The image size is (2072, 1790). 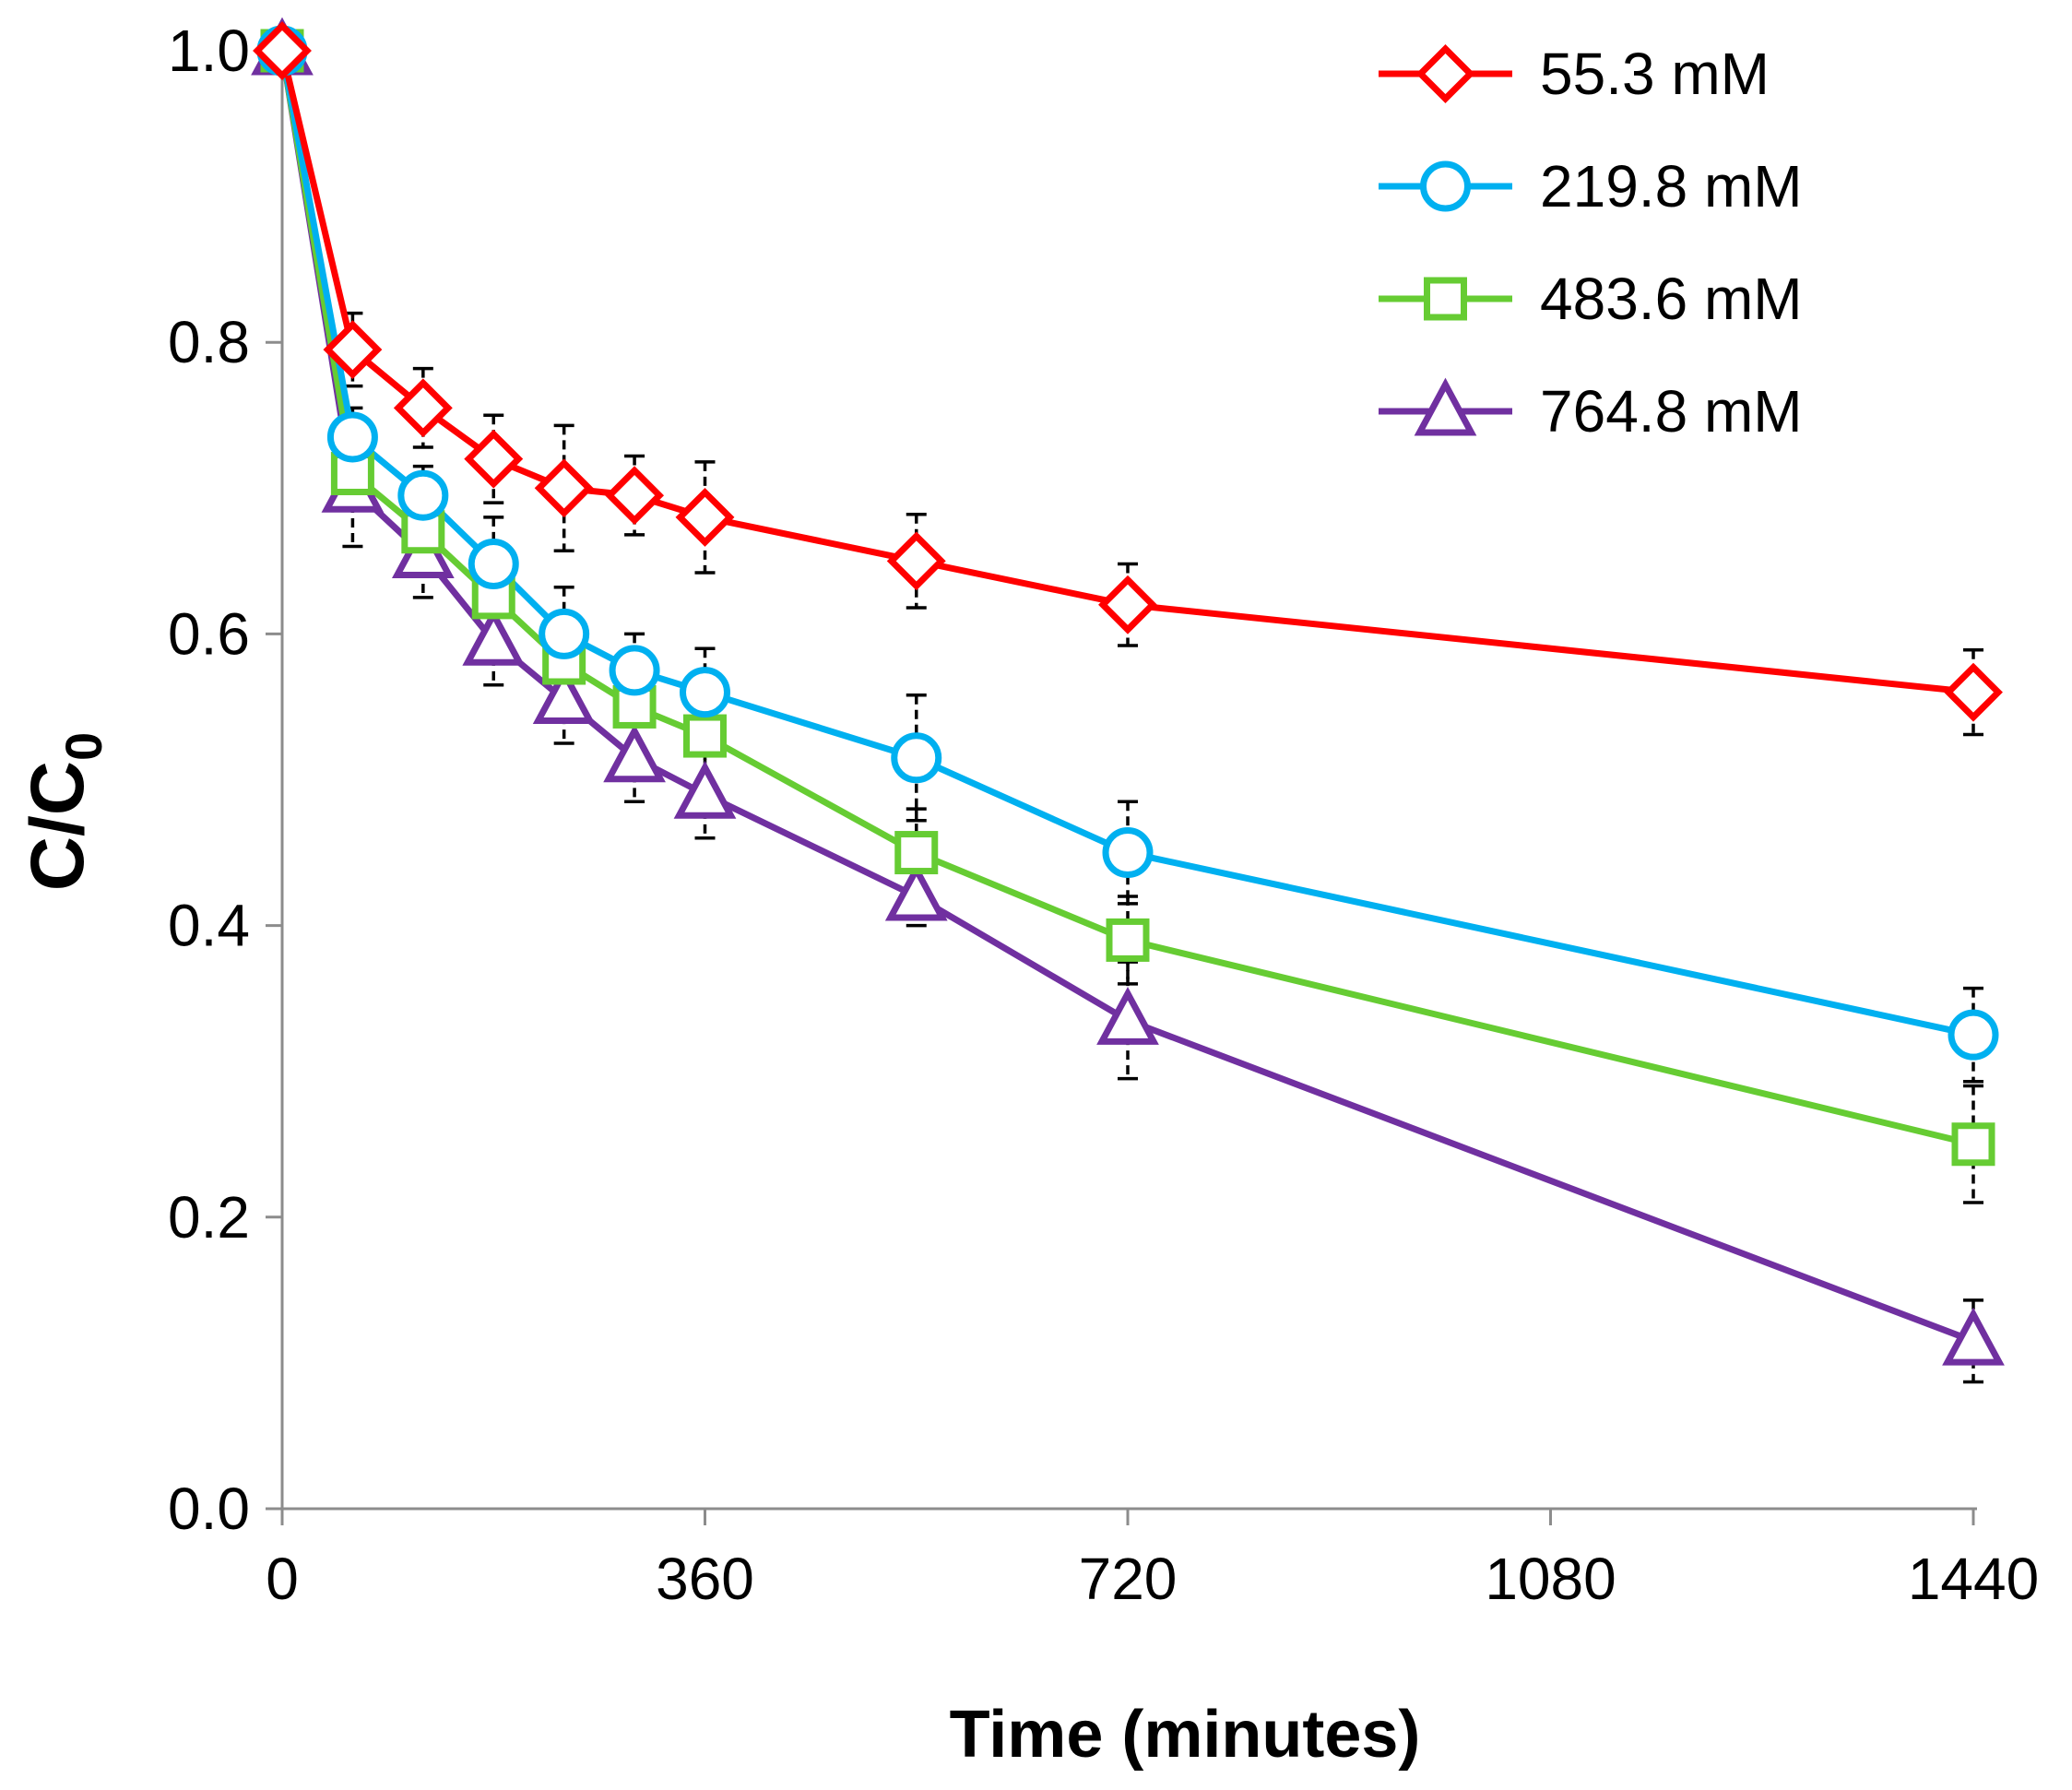 What do you see at coordinates (209, 51) in the screenshot?
I see `y-tick-label: 1.0` at bounding box center [209, 51].